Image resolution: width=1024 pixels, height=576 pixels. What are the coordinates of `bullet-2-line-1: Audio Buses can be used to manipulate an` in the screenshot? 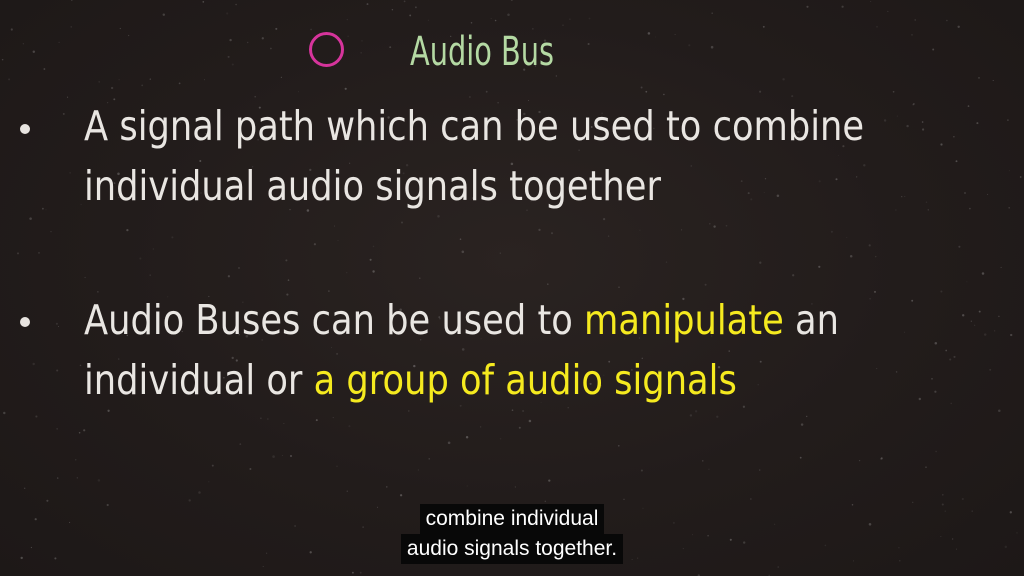 It's located at (471, 320).